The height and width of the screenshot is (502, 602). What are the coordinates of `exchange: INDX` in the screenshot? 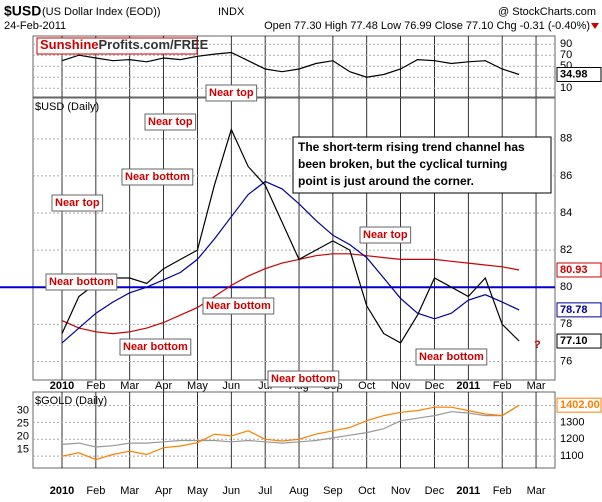 It's located at (231, 12).